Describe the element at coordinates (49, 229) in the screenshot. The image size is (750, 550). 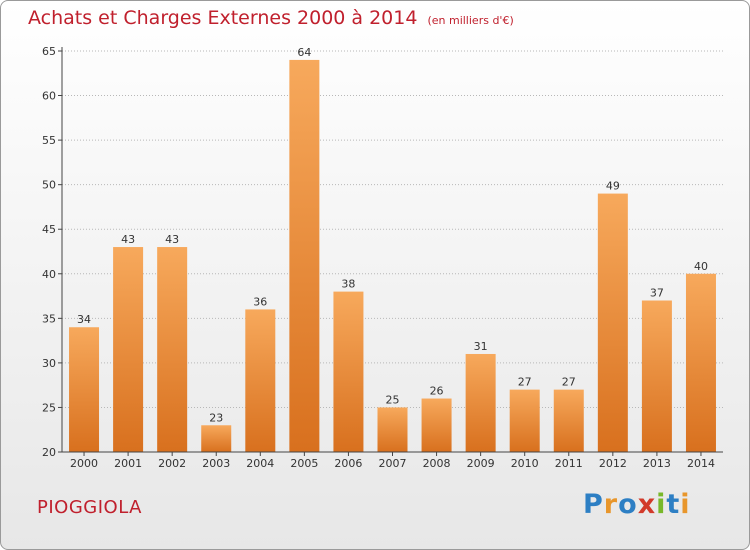
I see `y-tick-label: 45` at that location.